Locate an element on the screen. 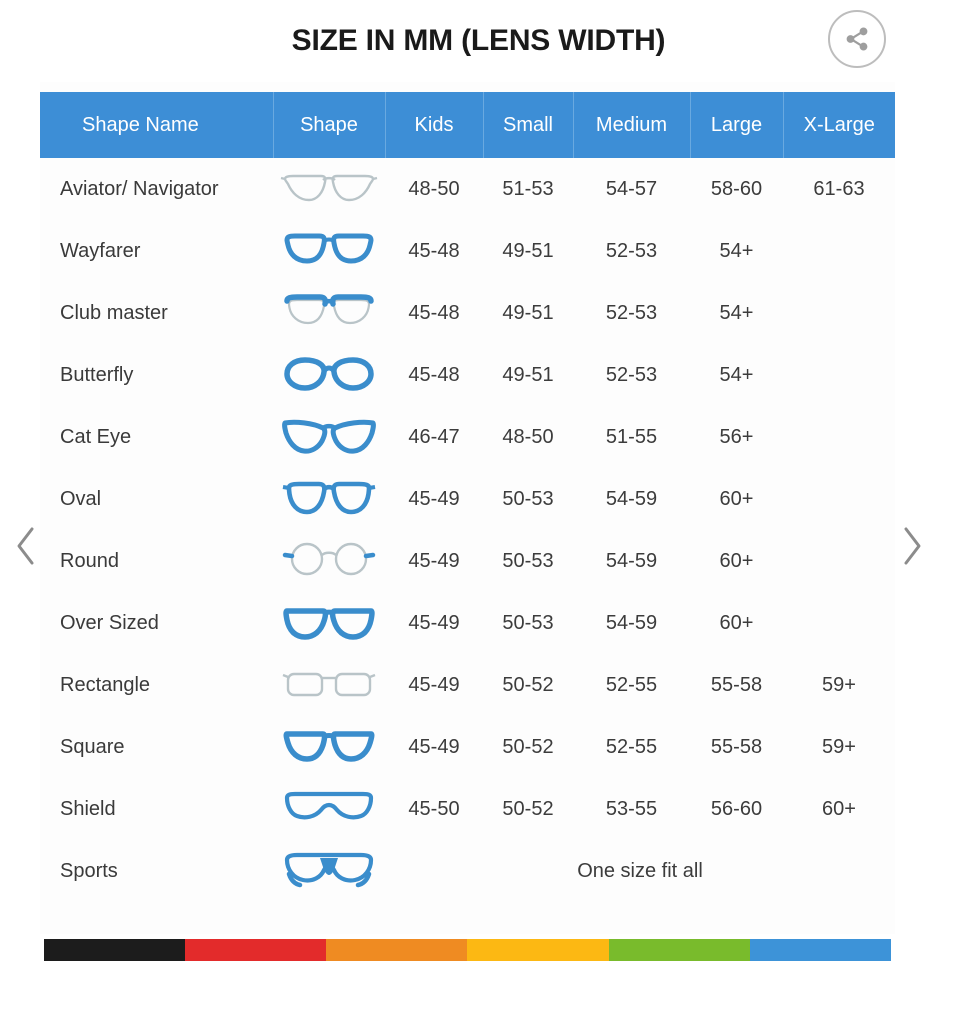  cell-shape-name: Sports is located at coordinates (156, 871).